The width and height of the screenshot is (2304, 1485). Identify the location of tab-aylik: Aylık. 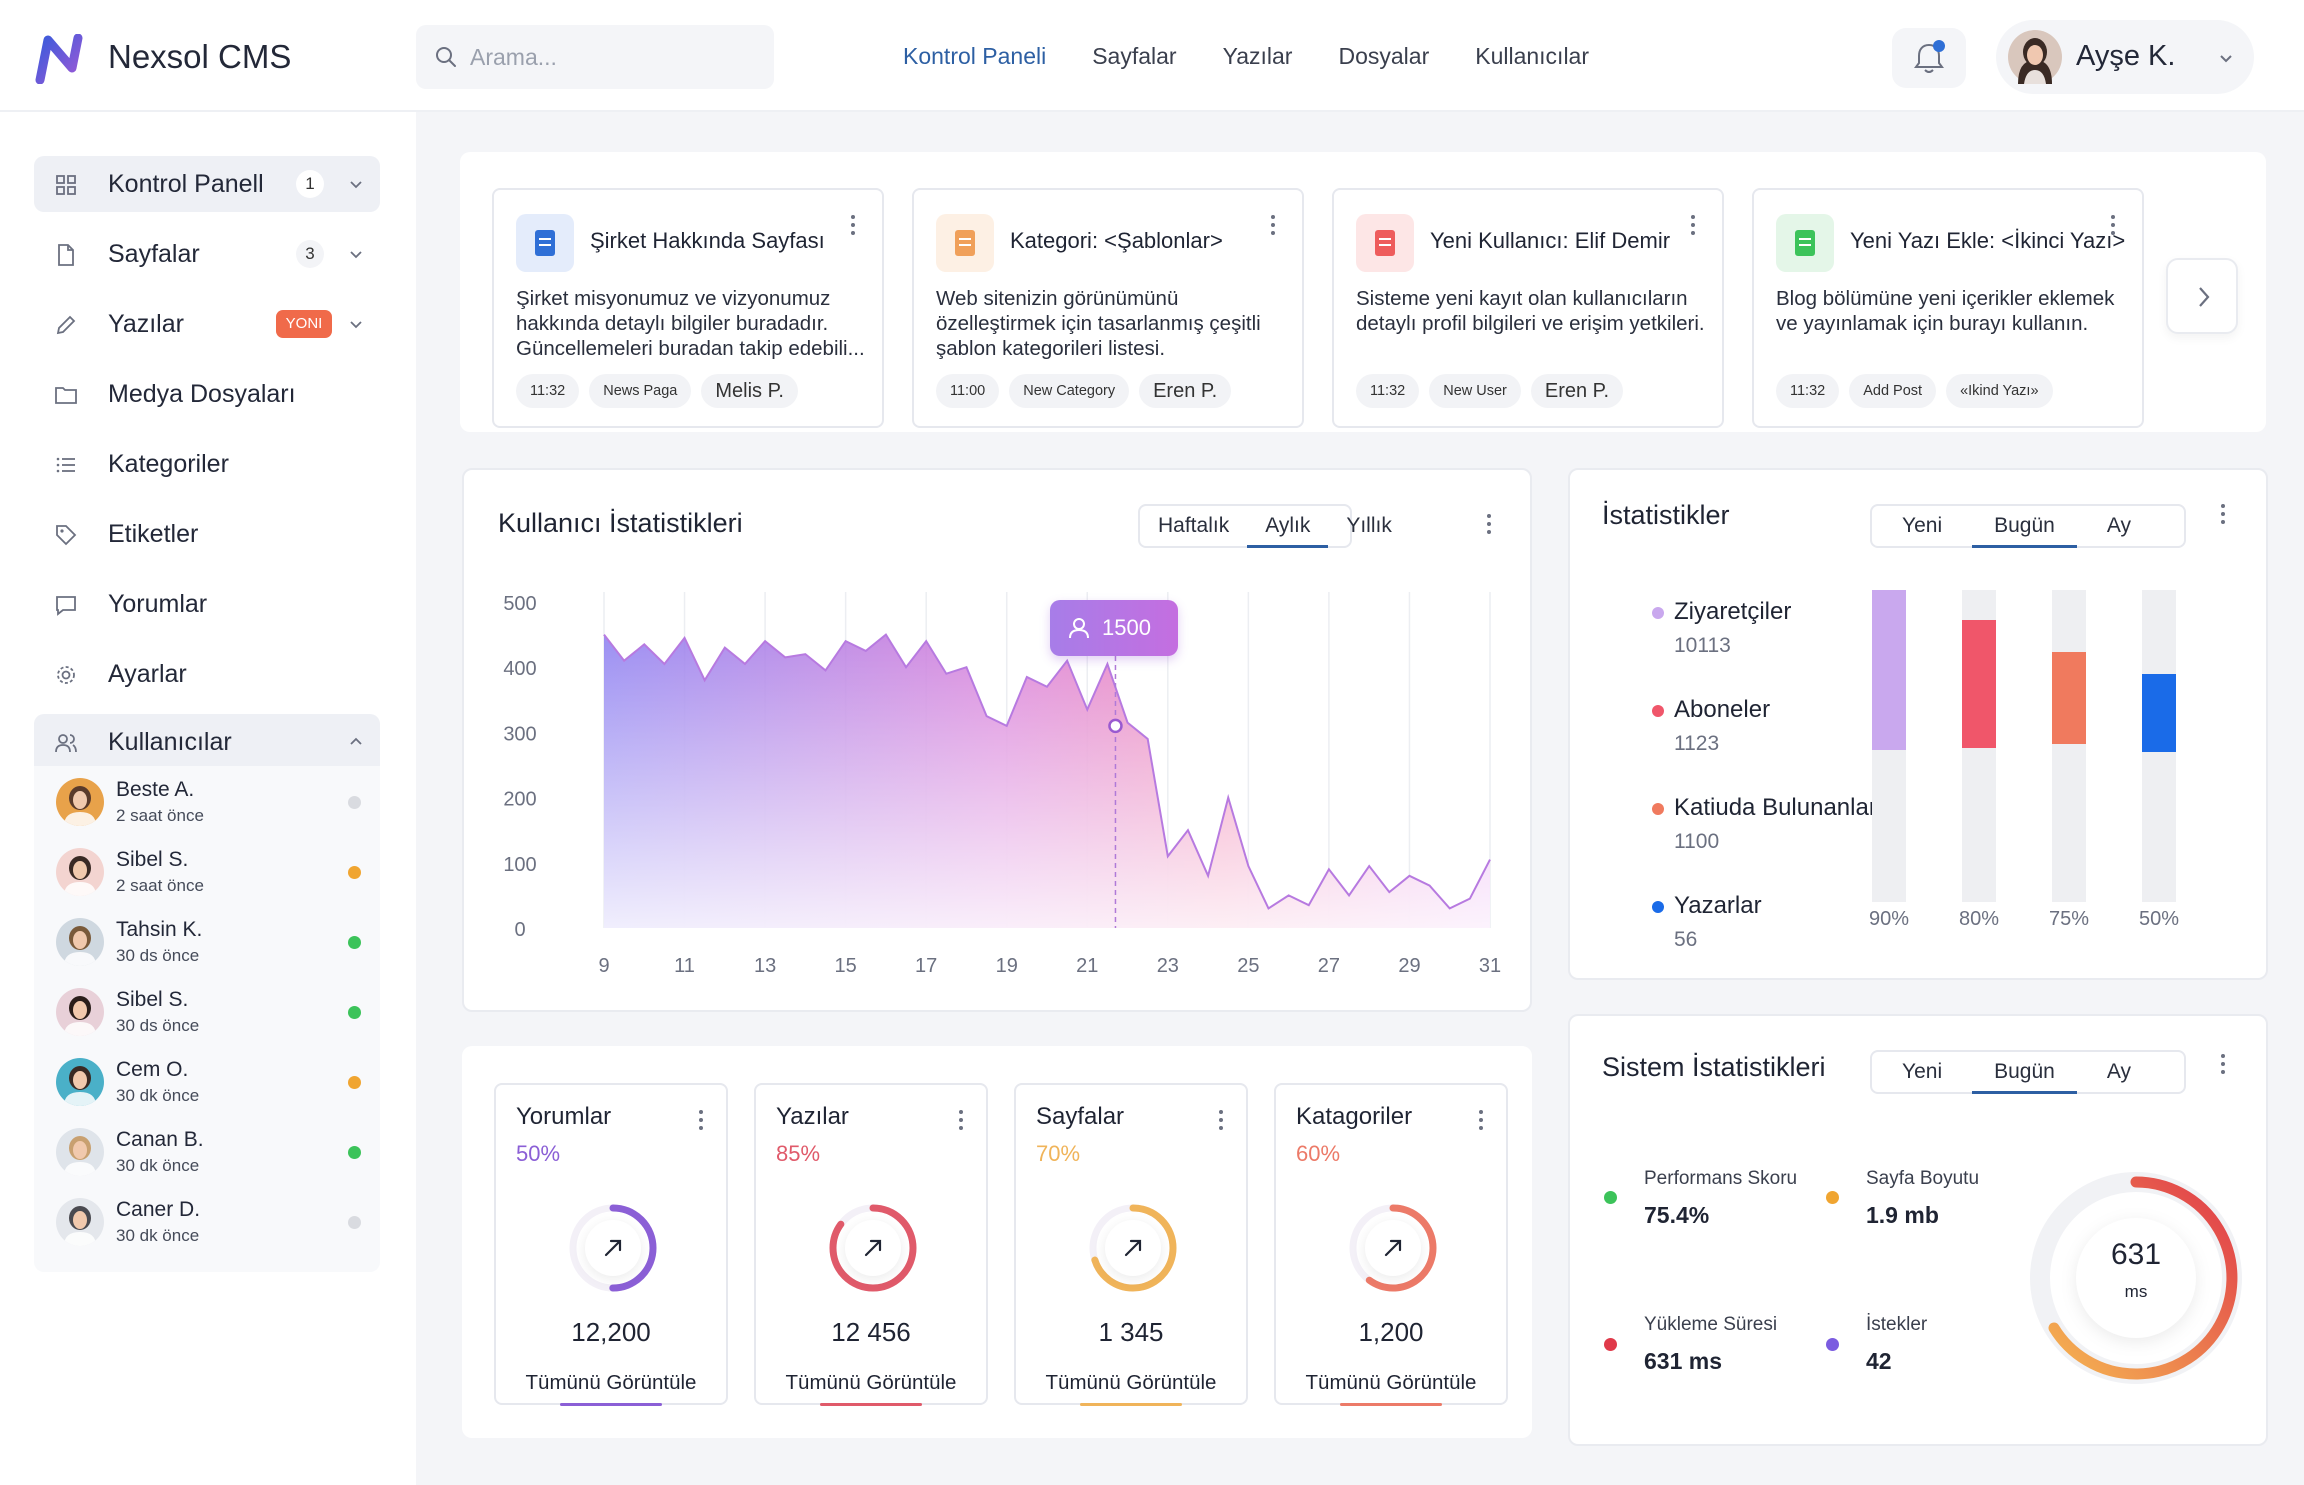
(1288, 527).